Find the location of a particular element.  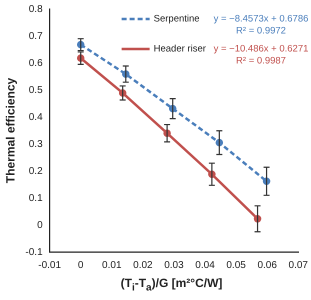

x-tick-label: 0.07 is located at coordinates (298, 265).